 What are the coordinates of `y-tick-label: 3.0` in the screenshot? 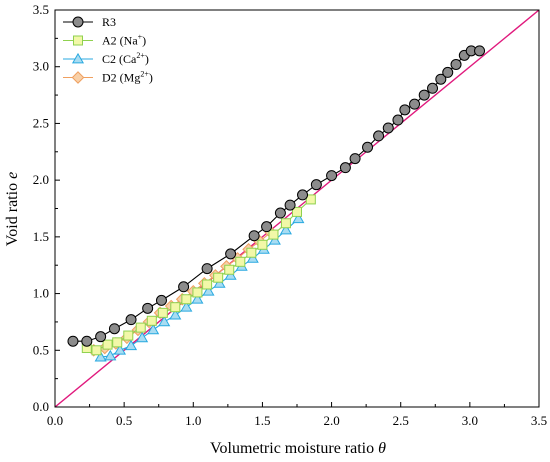 It's located at (41, 66).